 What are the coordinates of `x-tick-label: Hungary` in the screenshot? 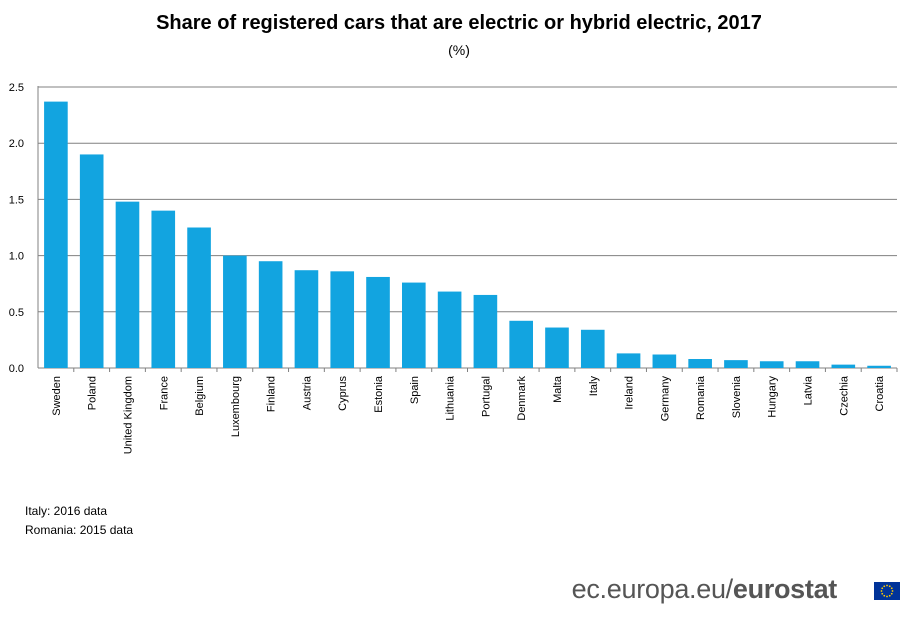 It's located at (773, 397).